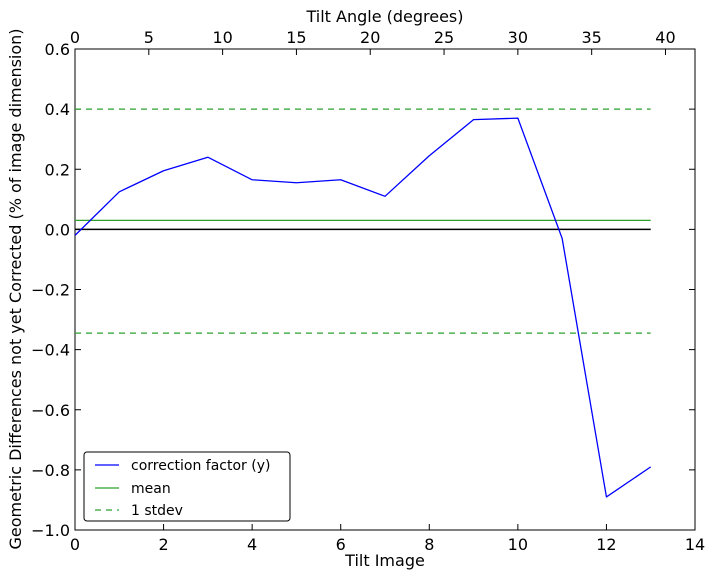 The image size is (714, 579). I want to click on legend-box, so click(187, 486).